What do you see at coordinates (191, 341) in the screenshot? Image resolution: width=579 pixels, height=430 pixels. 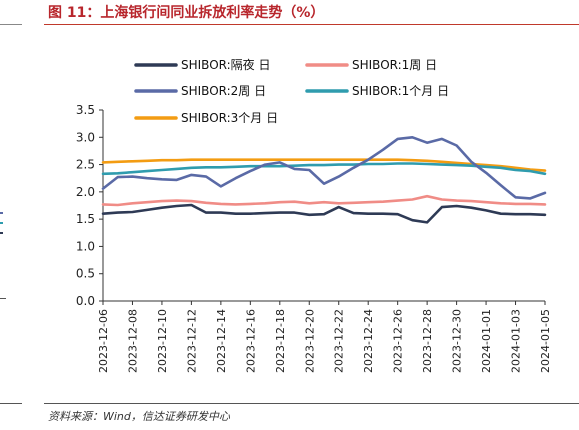 I see `x-tick-label: 2023-12-12` at bounding box center [191, 341].